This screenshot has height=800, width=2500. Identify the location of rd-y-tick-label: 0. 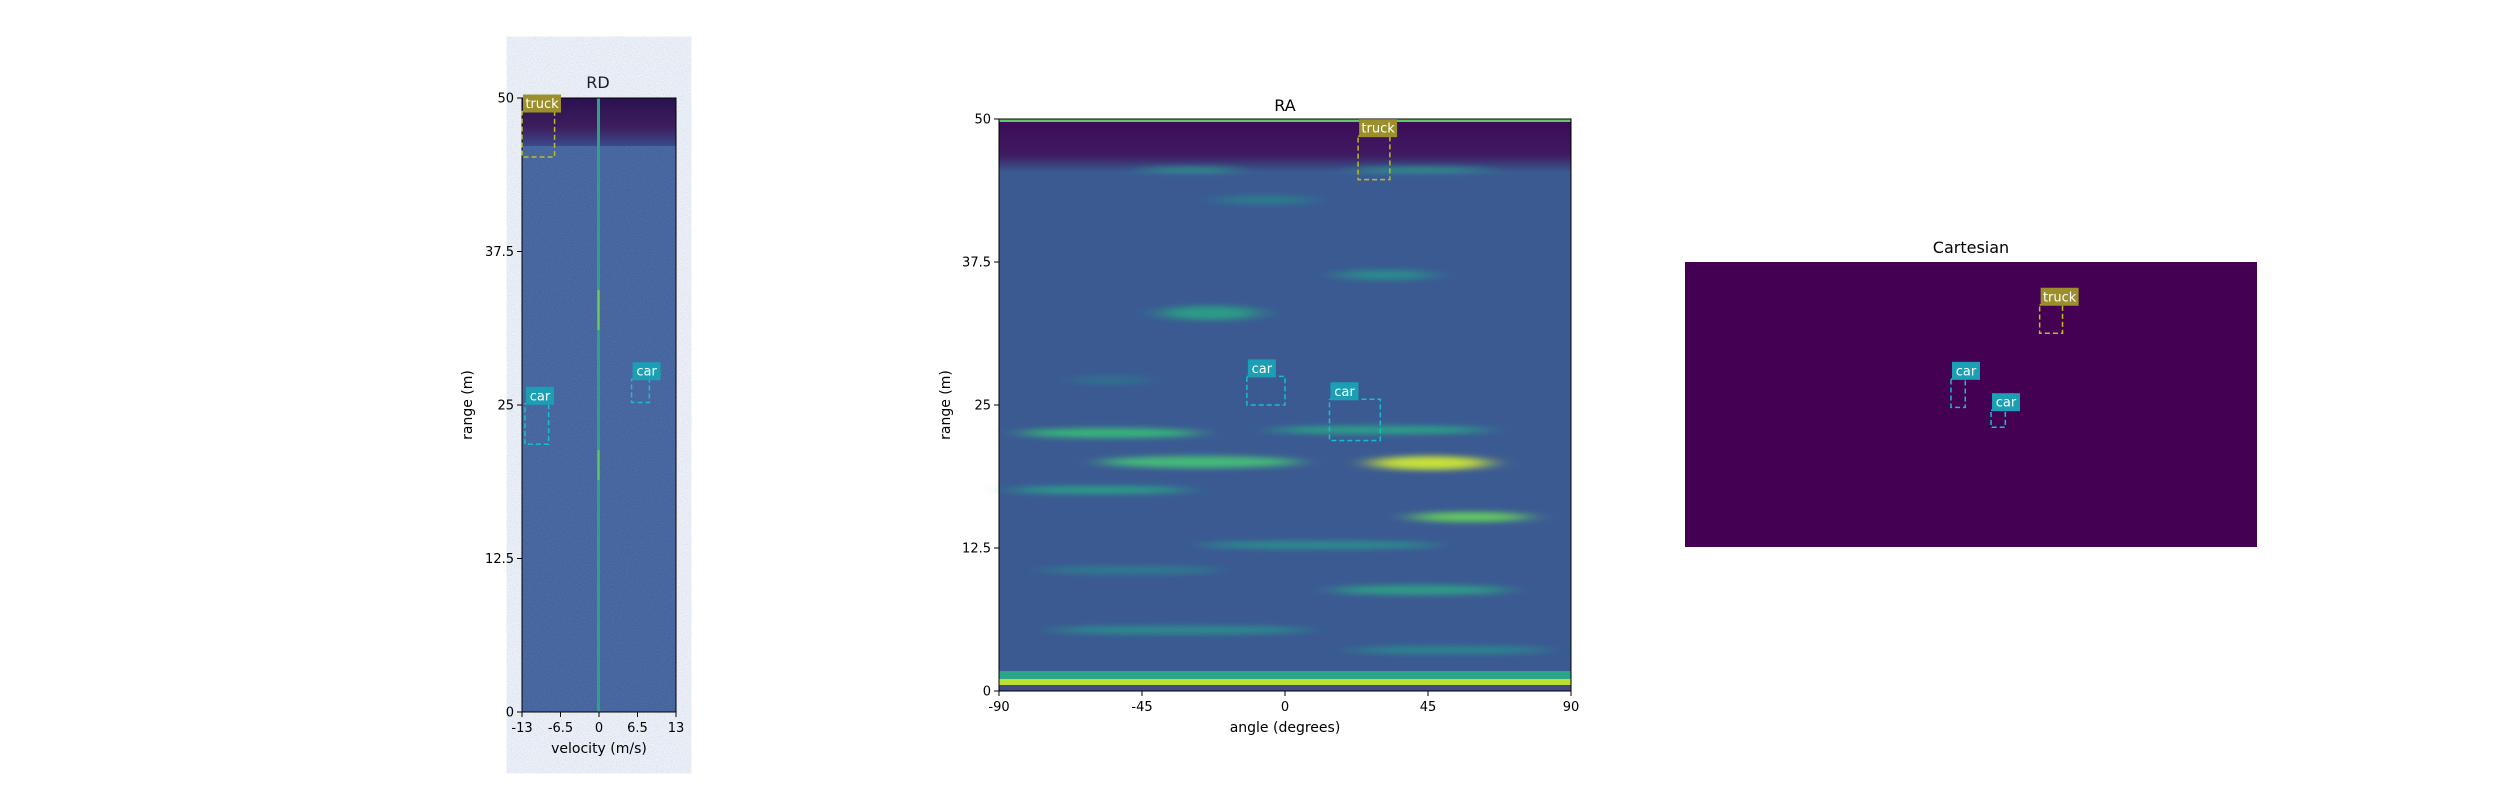
(510, 713).